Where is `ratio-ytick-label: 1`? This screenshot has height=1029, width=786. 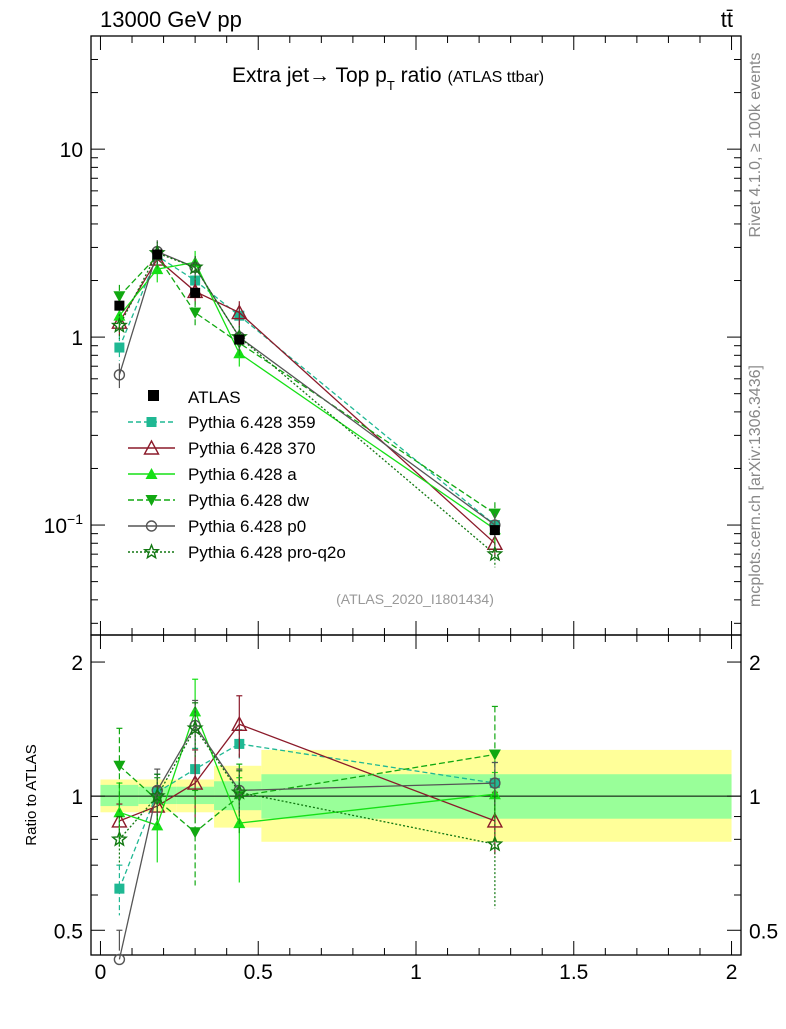 ratio-ytick-label: 1 is located at coordinates (77, 797).